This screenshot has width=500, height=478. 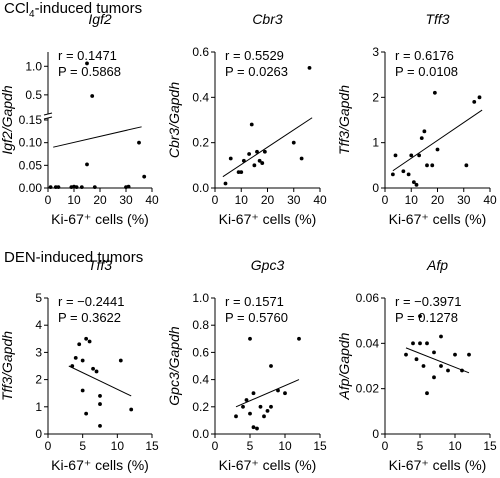 I want to click on y-tick-label: 0.02, so click(x=368, y=389).